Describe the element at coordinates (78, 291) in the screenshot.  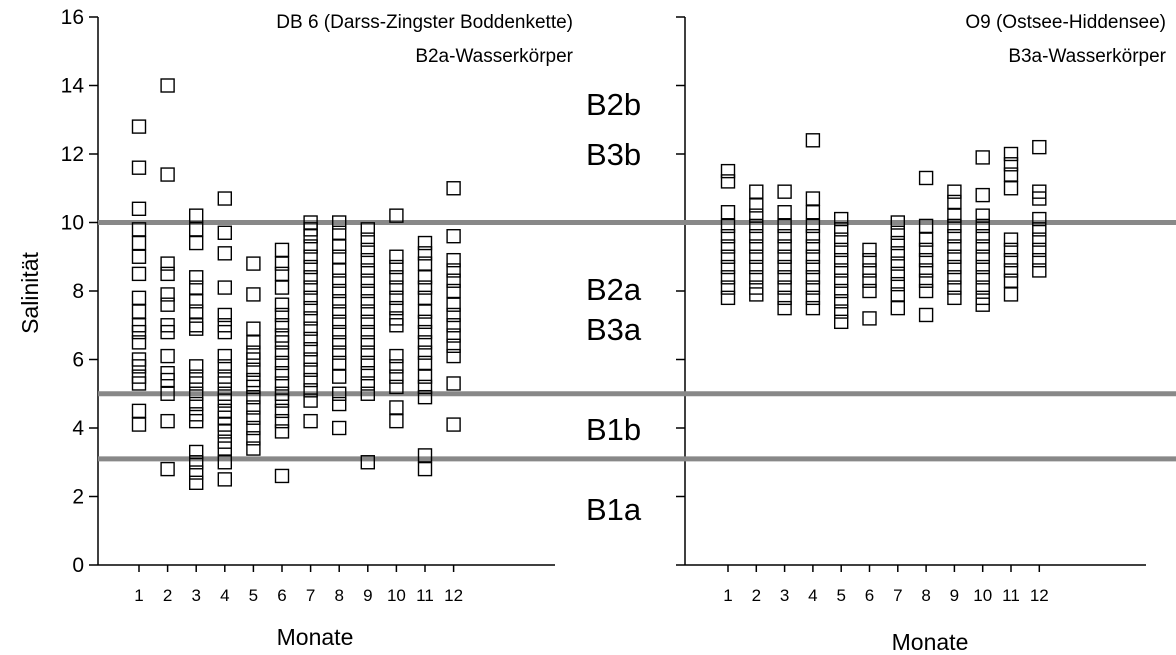
I see `y-tick-label: 8` at that location.